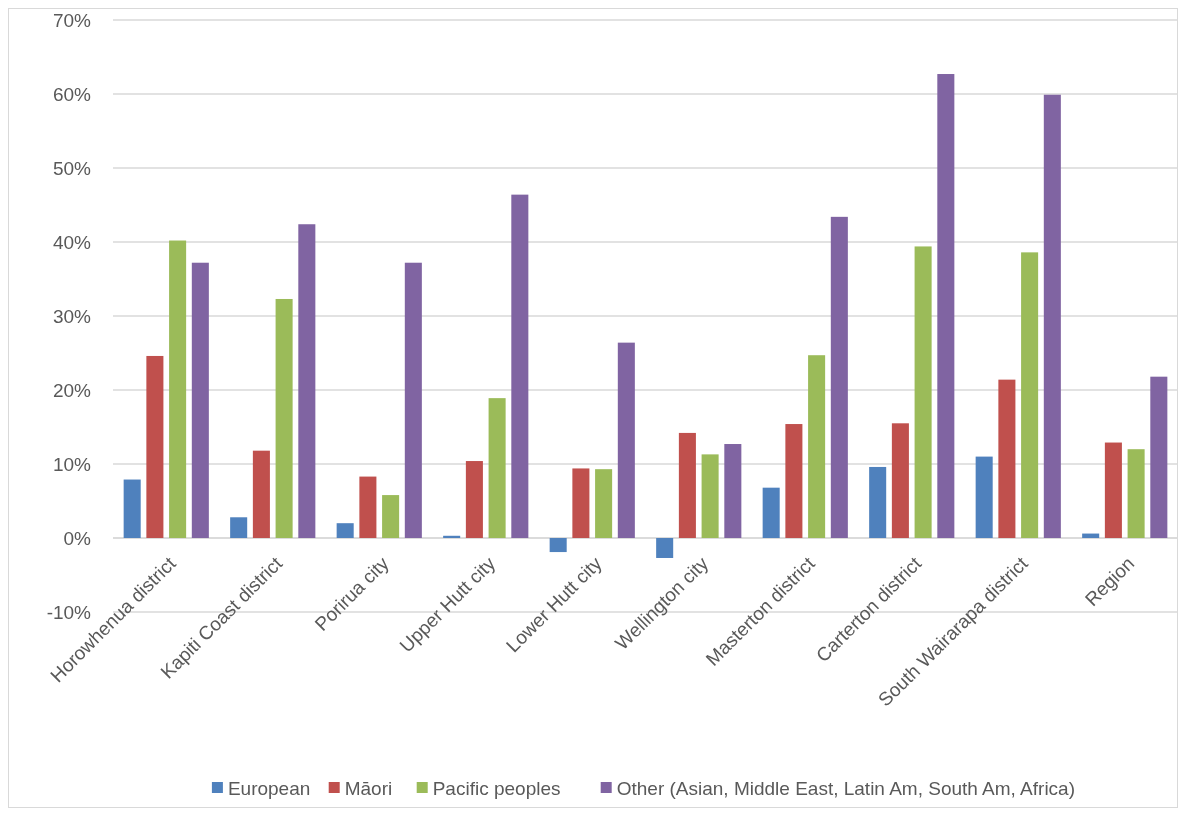 Image resolution: width=1186 pixels, height=815 pixels. I want to click on legend-label: European, so click(269, 788).